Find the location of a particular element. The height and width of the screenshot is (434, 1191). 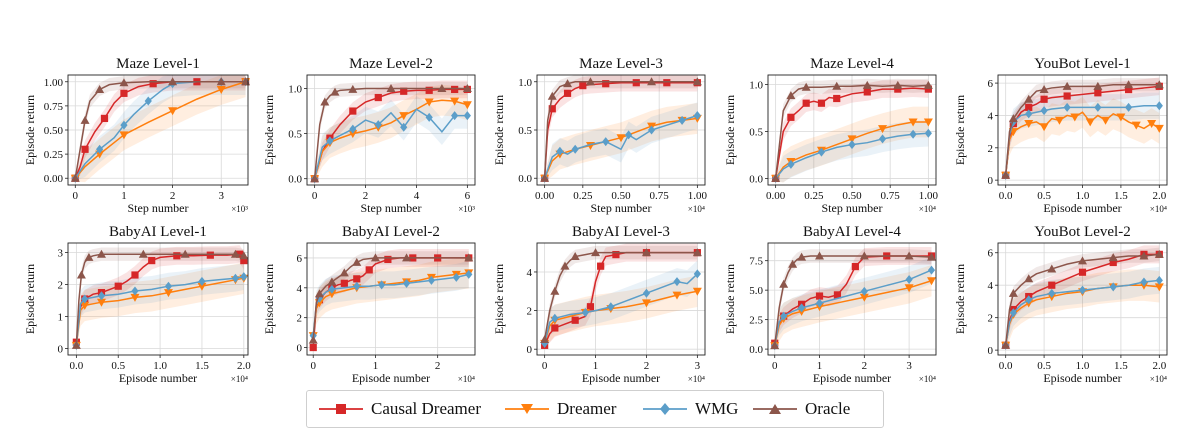

series-line is located at coordinates (1082, 129).